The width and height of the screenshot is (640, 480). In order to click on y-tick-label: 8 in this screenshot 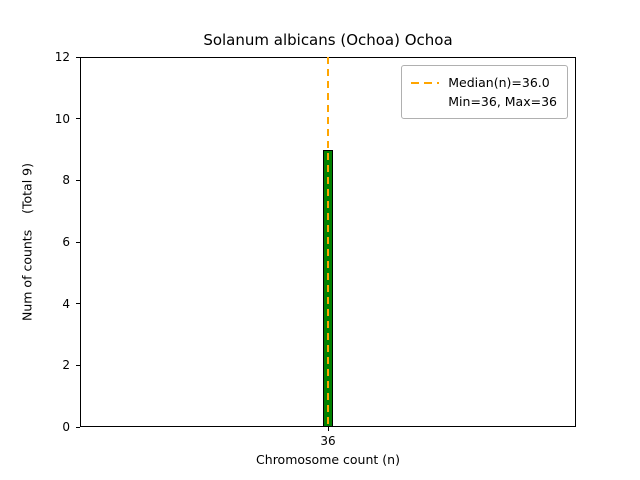, I will do `click(66, 180)`.